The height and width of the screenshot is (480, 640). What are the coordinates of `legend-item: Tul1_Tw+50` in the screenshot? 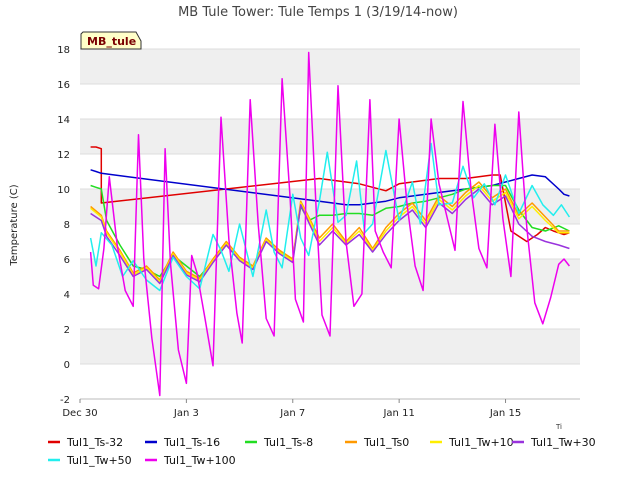 It's located at (90, 460).